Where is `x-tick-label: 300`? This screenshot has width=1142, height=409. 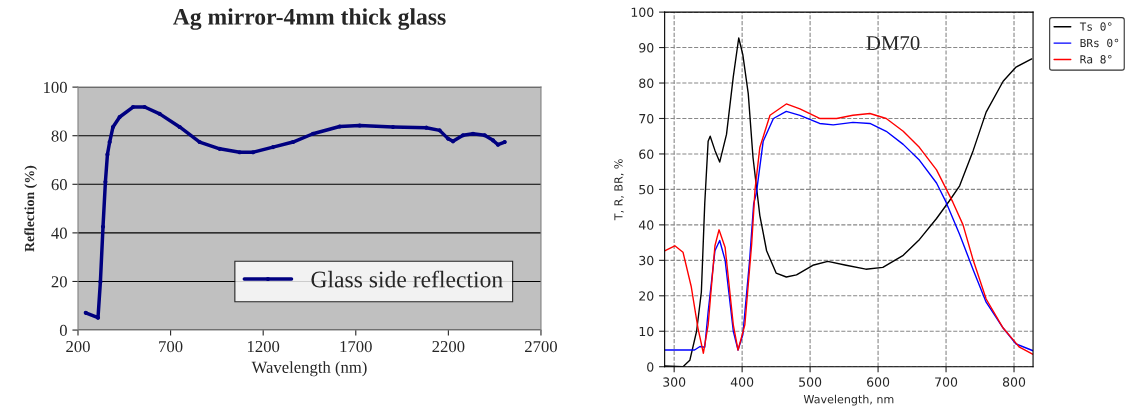 x-tick-label: 300 is located at coordinates (674, 382).